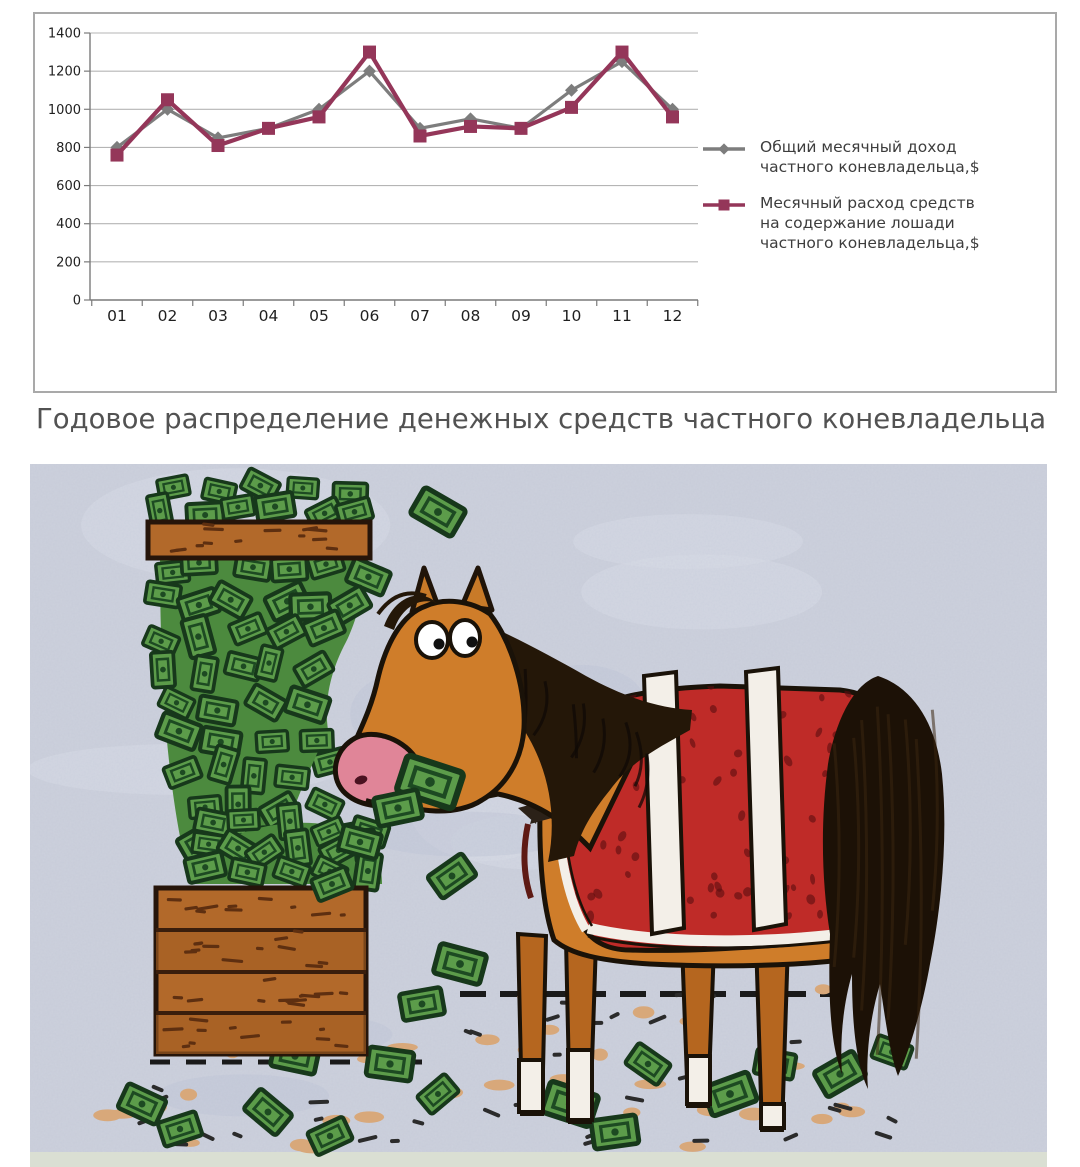  I want to click on svg-text: 06, so click(370, 316).